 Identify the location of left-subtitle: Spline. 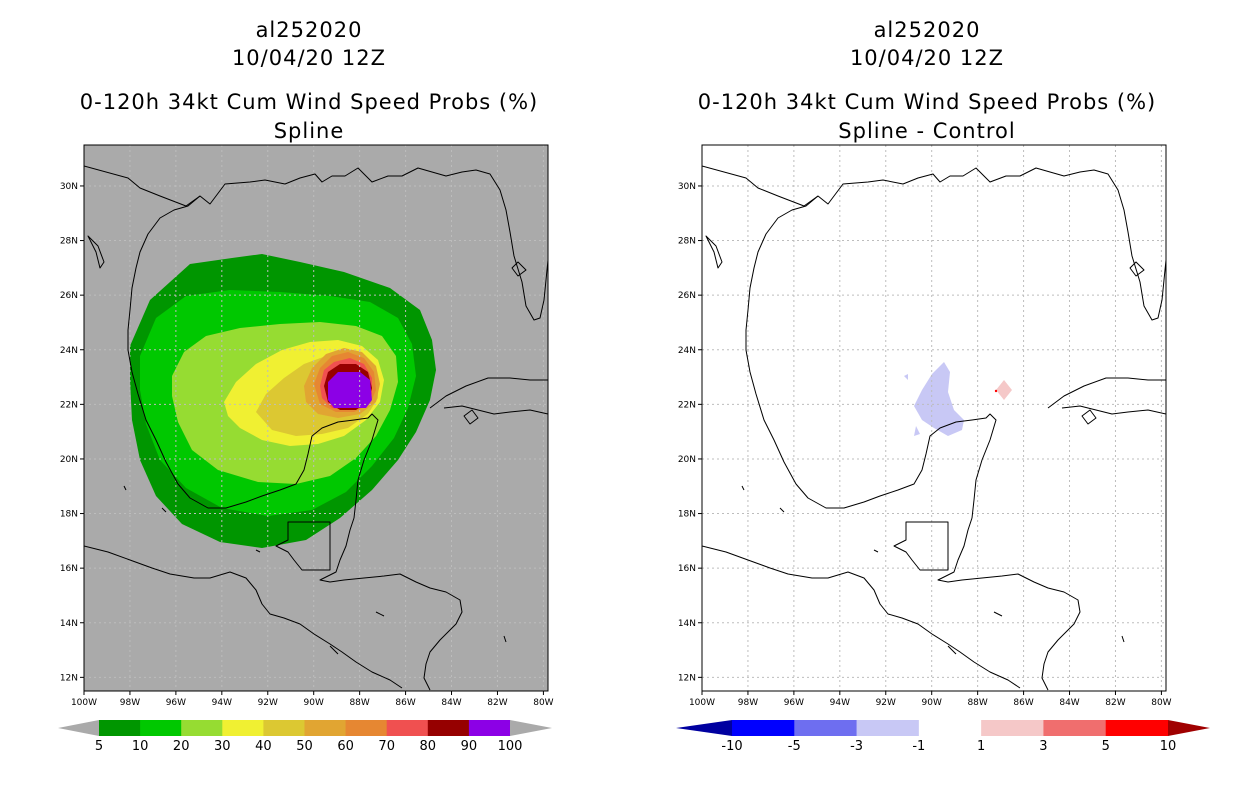
(309, 131).